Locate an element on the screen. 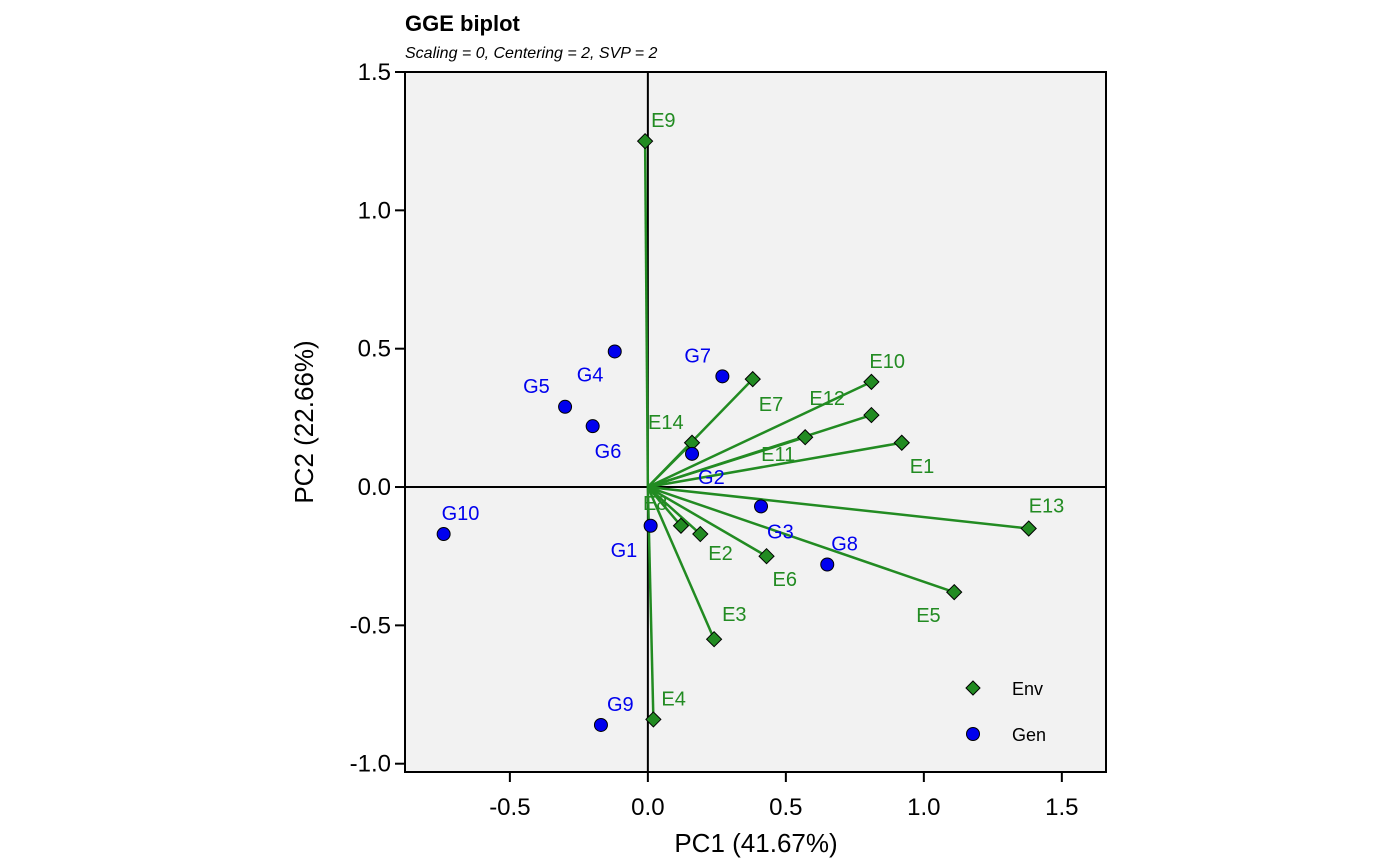 The image size is (1400, 866). env-label-e10: E10 is located at coordinates (887, 362).